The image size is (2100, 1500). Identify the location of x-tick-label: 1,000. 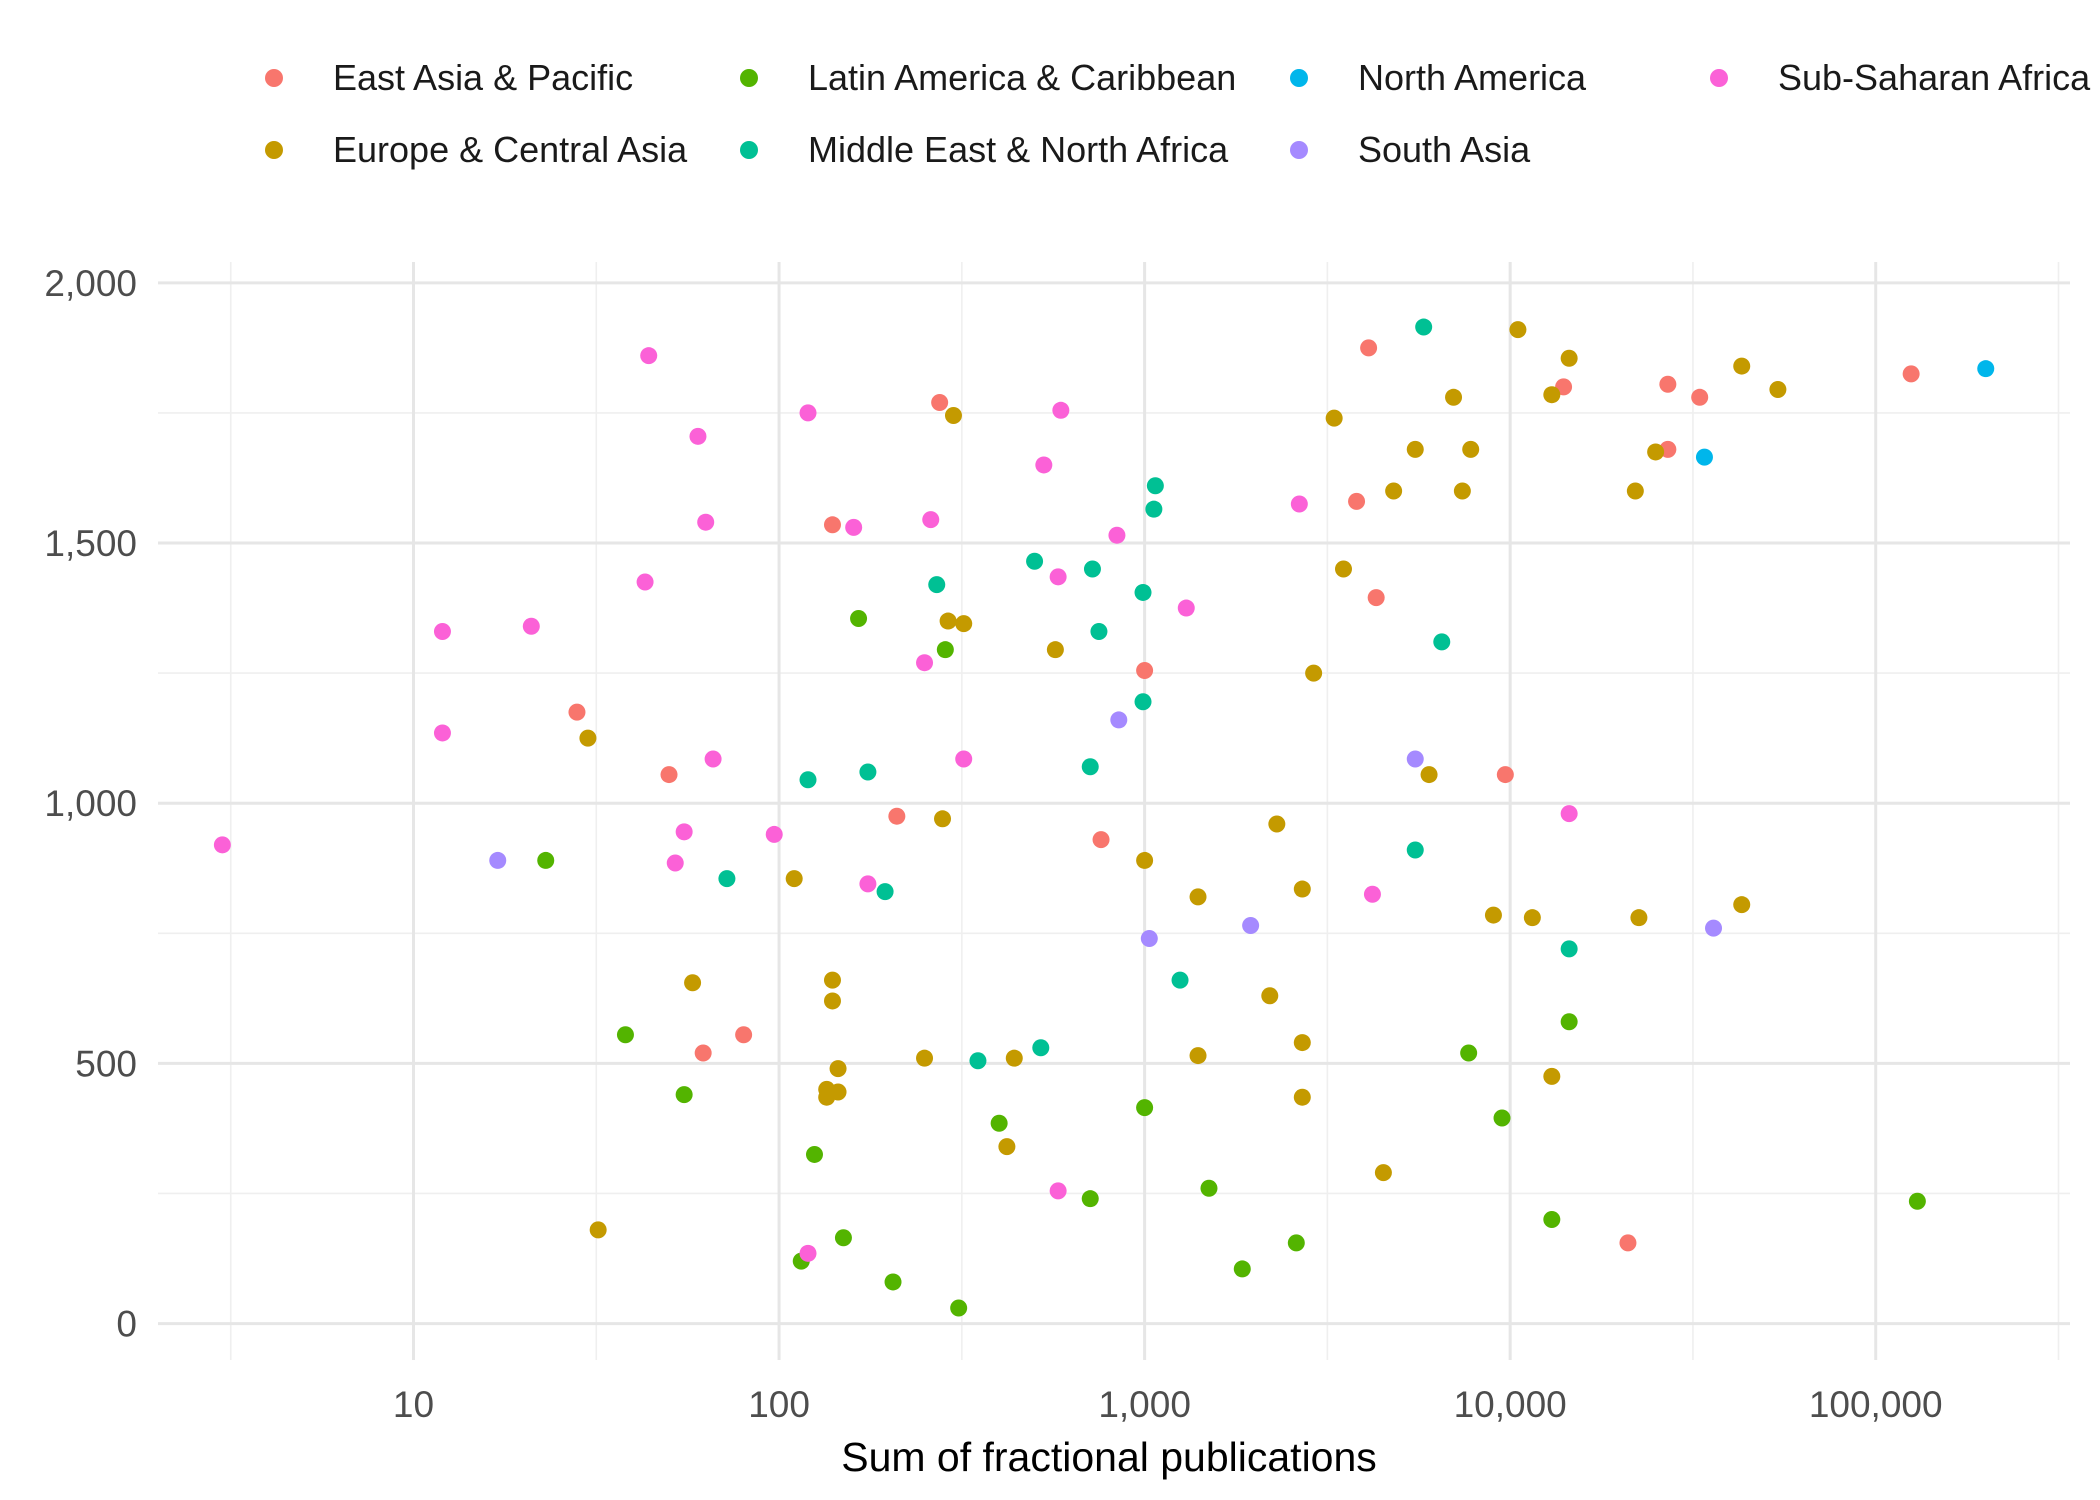
(1144, 1404).